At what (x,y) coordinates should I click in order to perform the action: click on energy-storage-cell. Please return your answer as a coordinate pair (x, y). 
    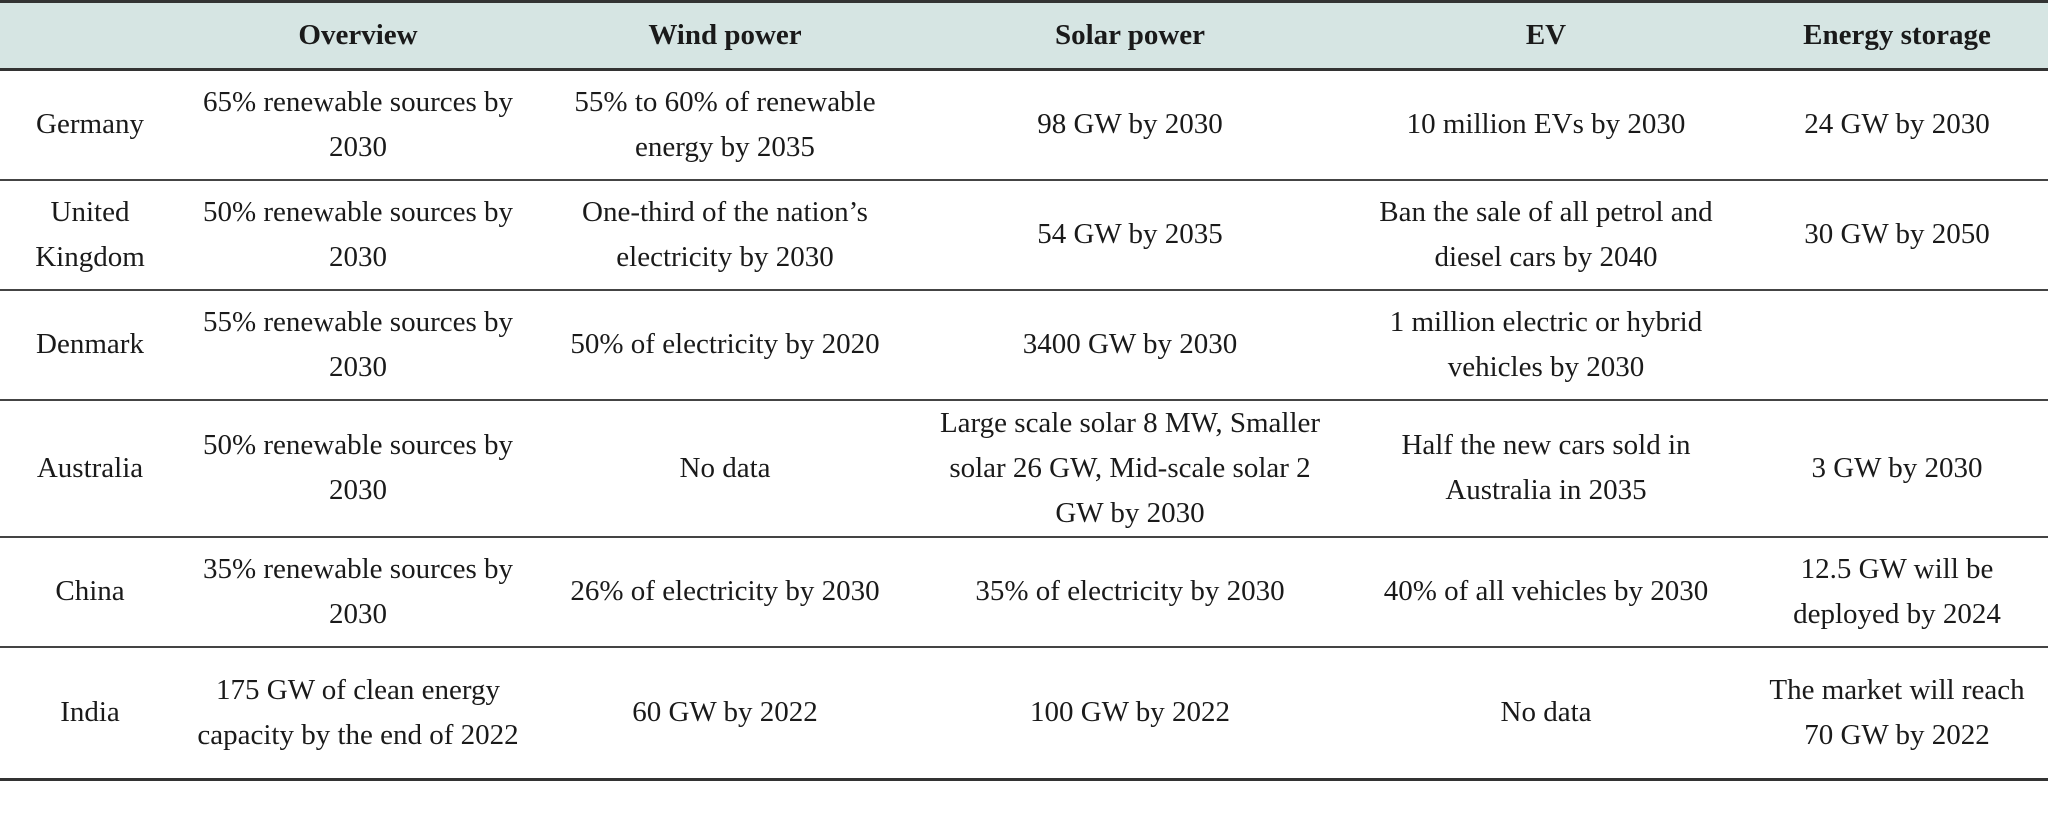
    Looking at the image, I should click on (1897, 345).